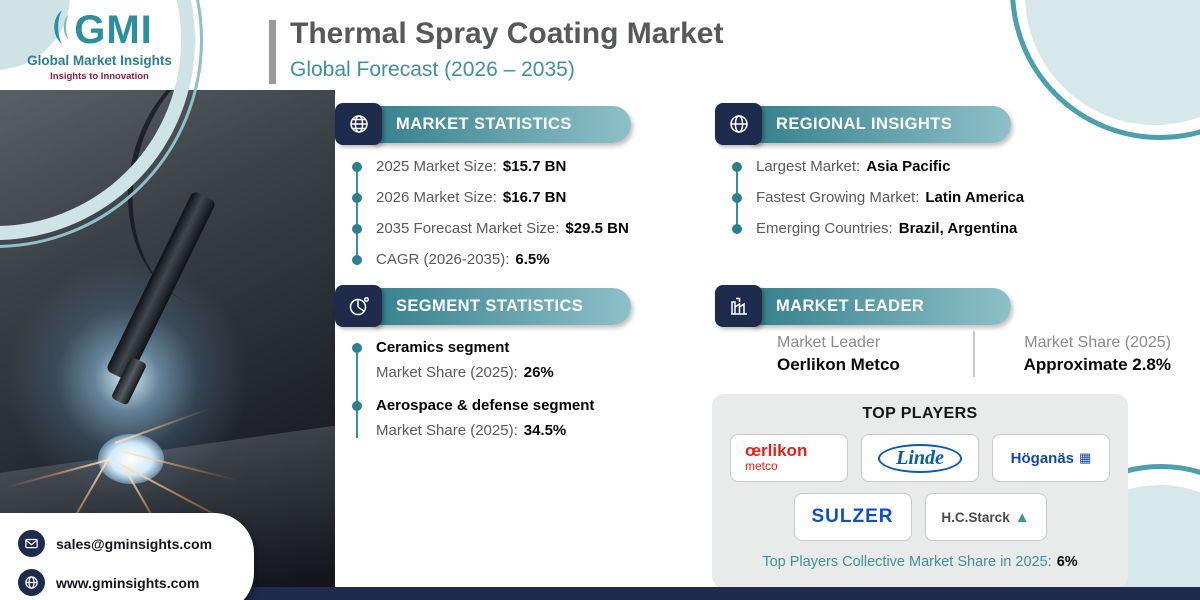  I want to click on market-leader-header: MARKET LEADER, so click(863, 306).